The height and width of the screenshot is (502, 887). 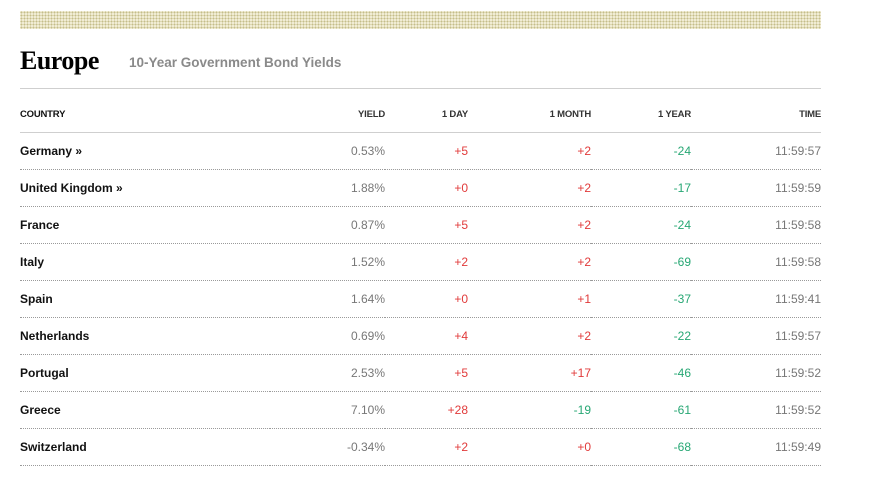 I want to click on yield-cell: 2.53%, so click(x=327, y=373).